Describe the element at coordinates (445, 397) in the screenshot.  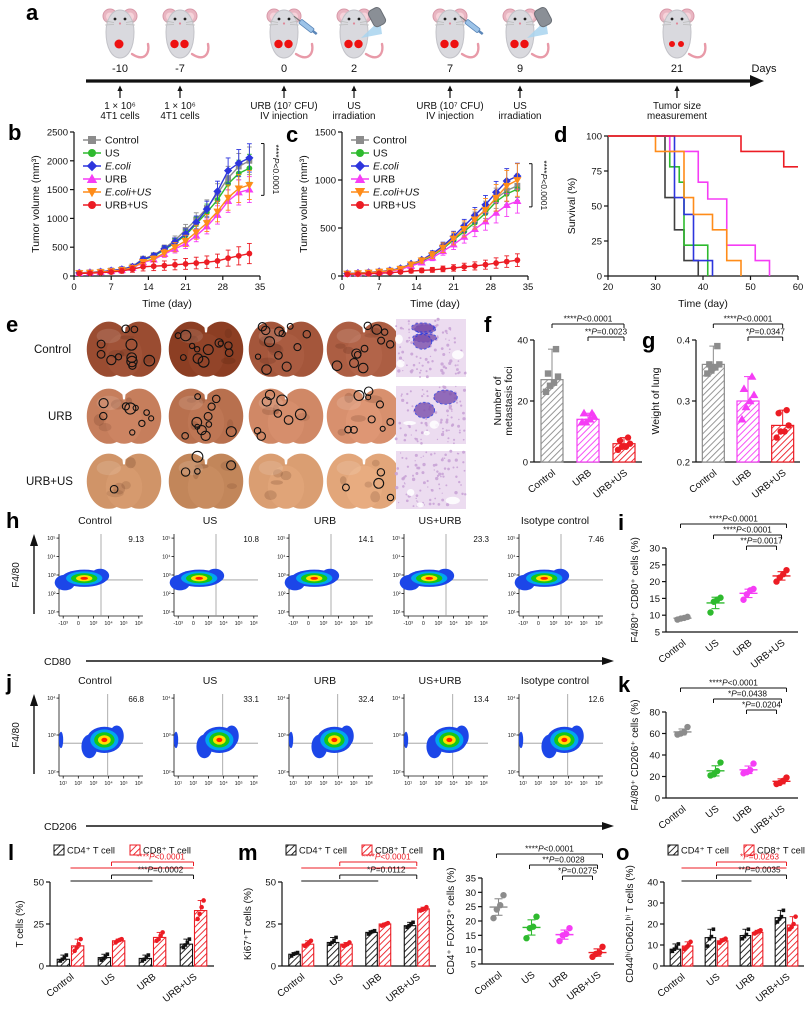
I see `metastasis-region` at that location.